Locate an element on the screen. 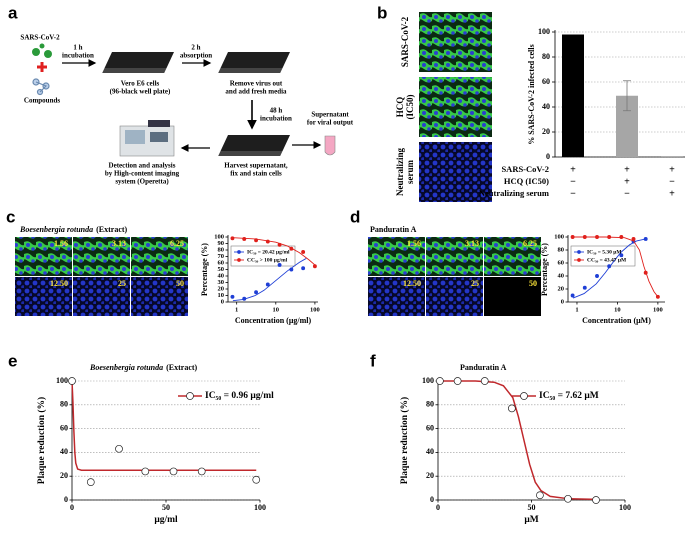  panel-title: Panduratin A is located at coordinates (393, 229).